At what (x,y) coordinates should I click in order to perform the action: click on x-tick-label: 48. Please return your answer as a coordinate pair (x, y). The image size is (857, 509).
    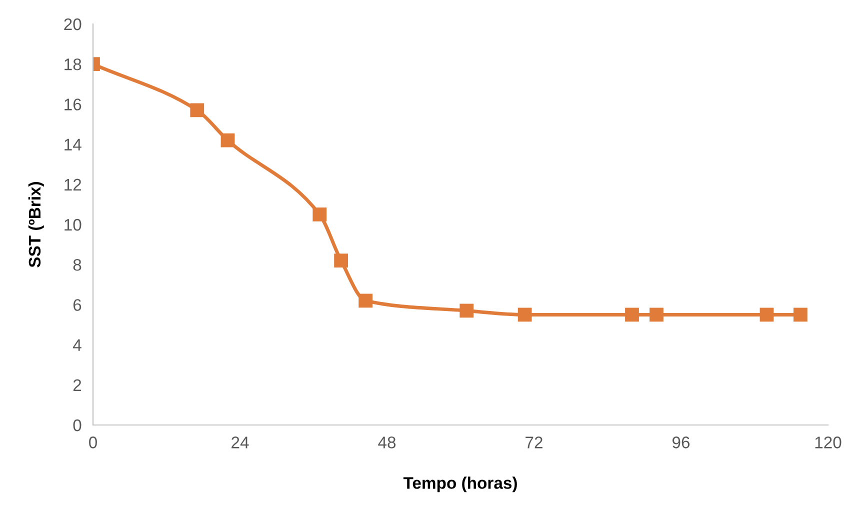
    Looking at the image, I should click on (387, 442).